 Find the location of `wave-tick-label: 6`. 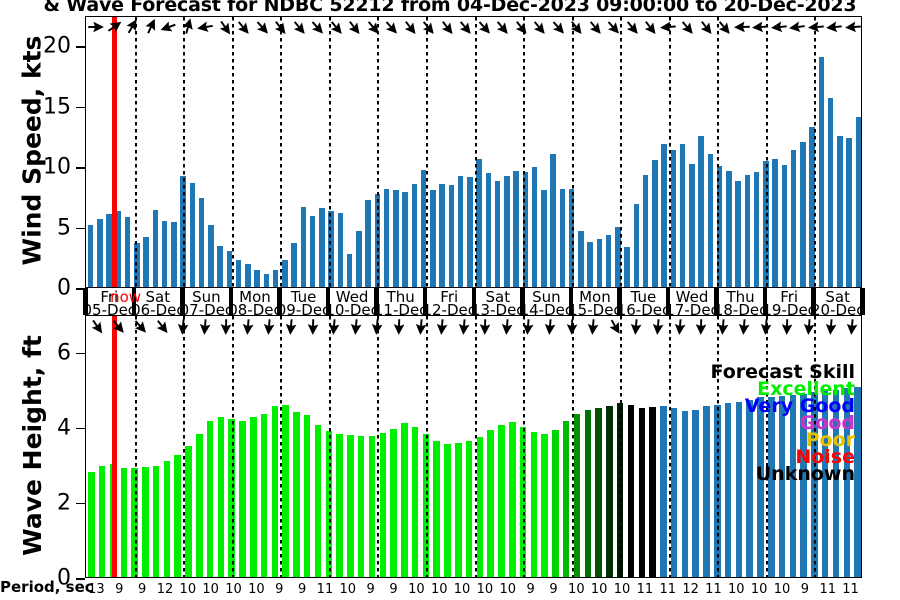

wave-tick-label: 6 is located at coordinates (64, 353).